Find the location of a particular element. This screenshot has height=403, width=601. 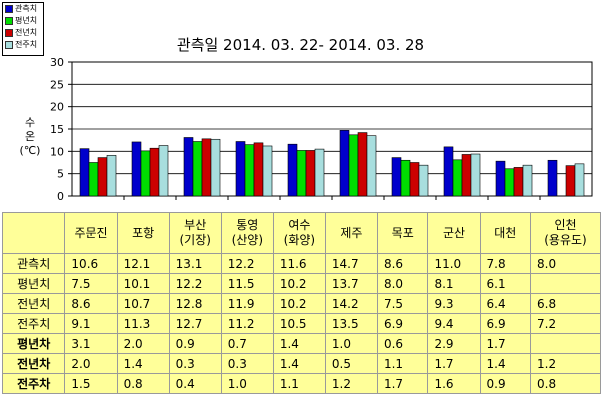

table-cell: 0.6 is located at coordinates (402, 343).